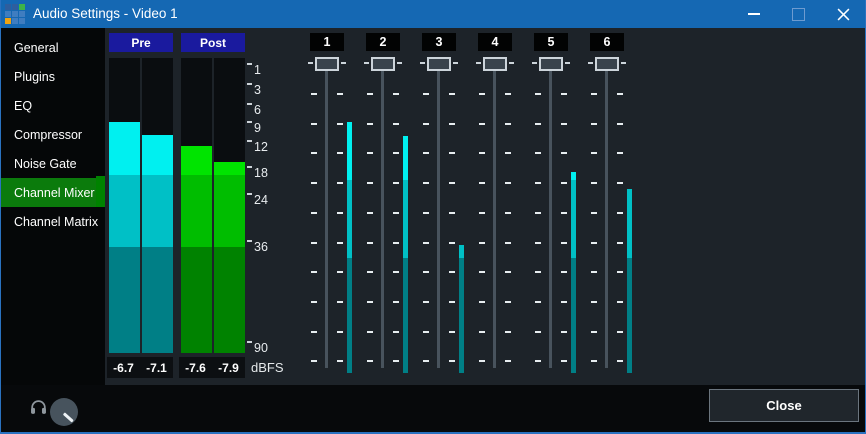  I want to click on scale-label: 24, so click(261, 200).